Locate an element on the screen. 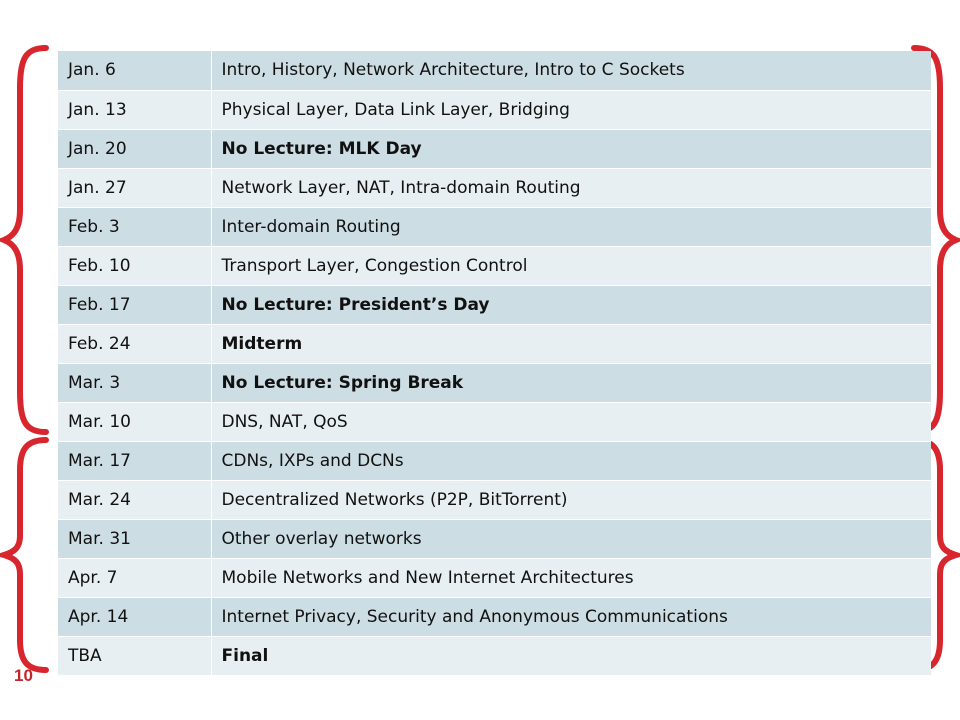  schedule-topic: Midterm is located at coordinates (571, 344).